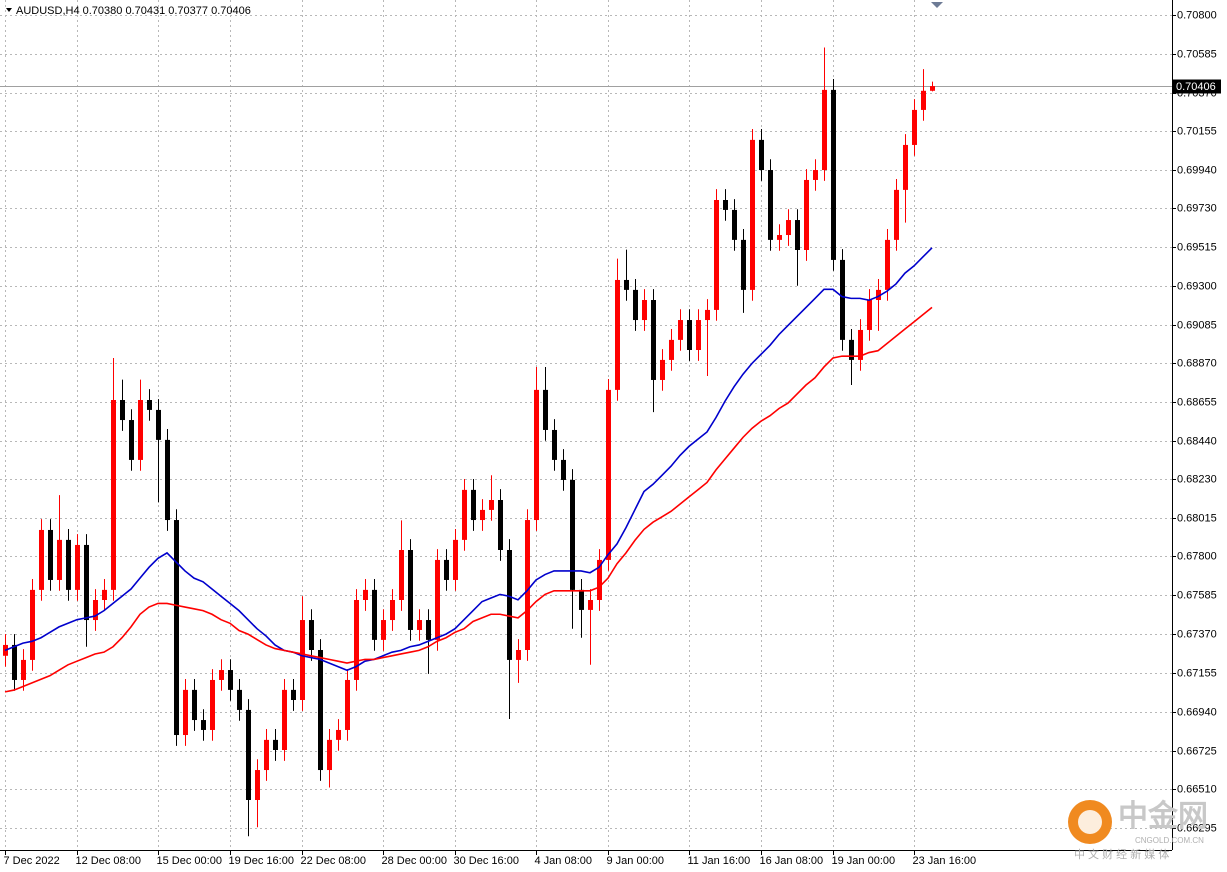 Image resolution: width=1227 pixels, height=872 pixels. Describe the element at coordinates (1197, 634) in the screenshot. I see `y-tick-label: 0.67370` at that location.